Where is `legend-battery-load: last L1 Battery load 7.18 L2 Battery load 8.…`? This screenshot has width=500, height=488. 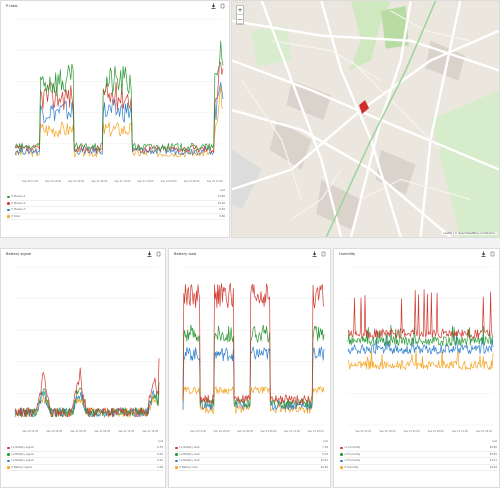 legend-battery-load: last L1 Battery load 7.18 L2 Battery load 8.… is located at coordinates (251, 455).